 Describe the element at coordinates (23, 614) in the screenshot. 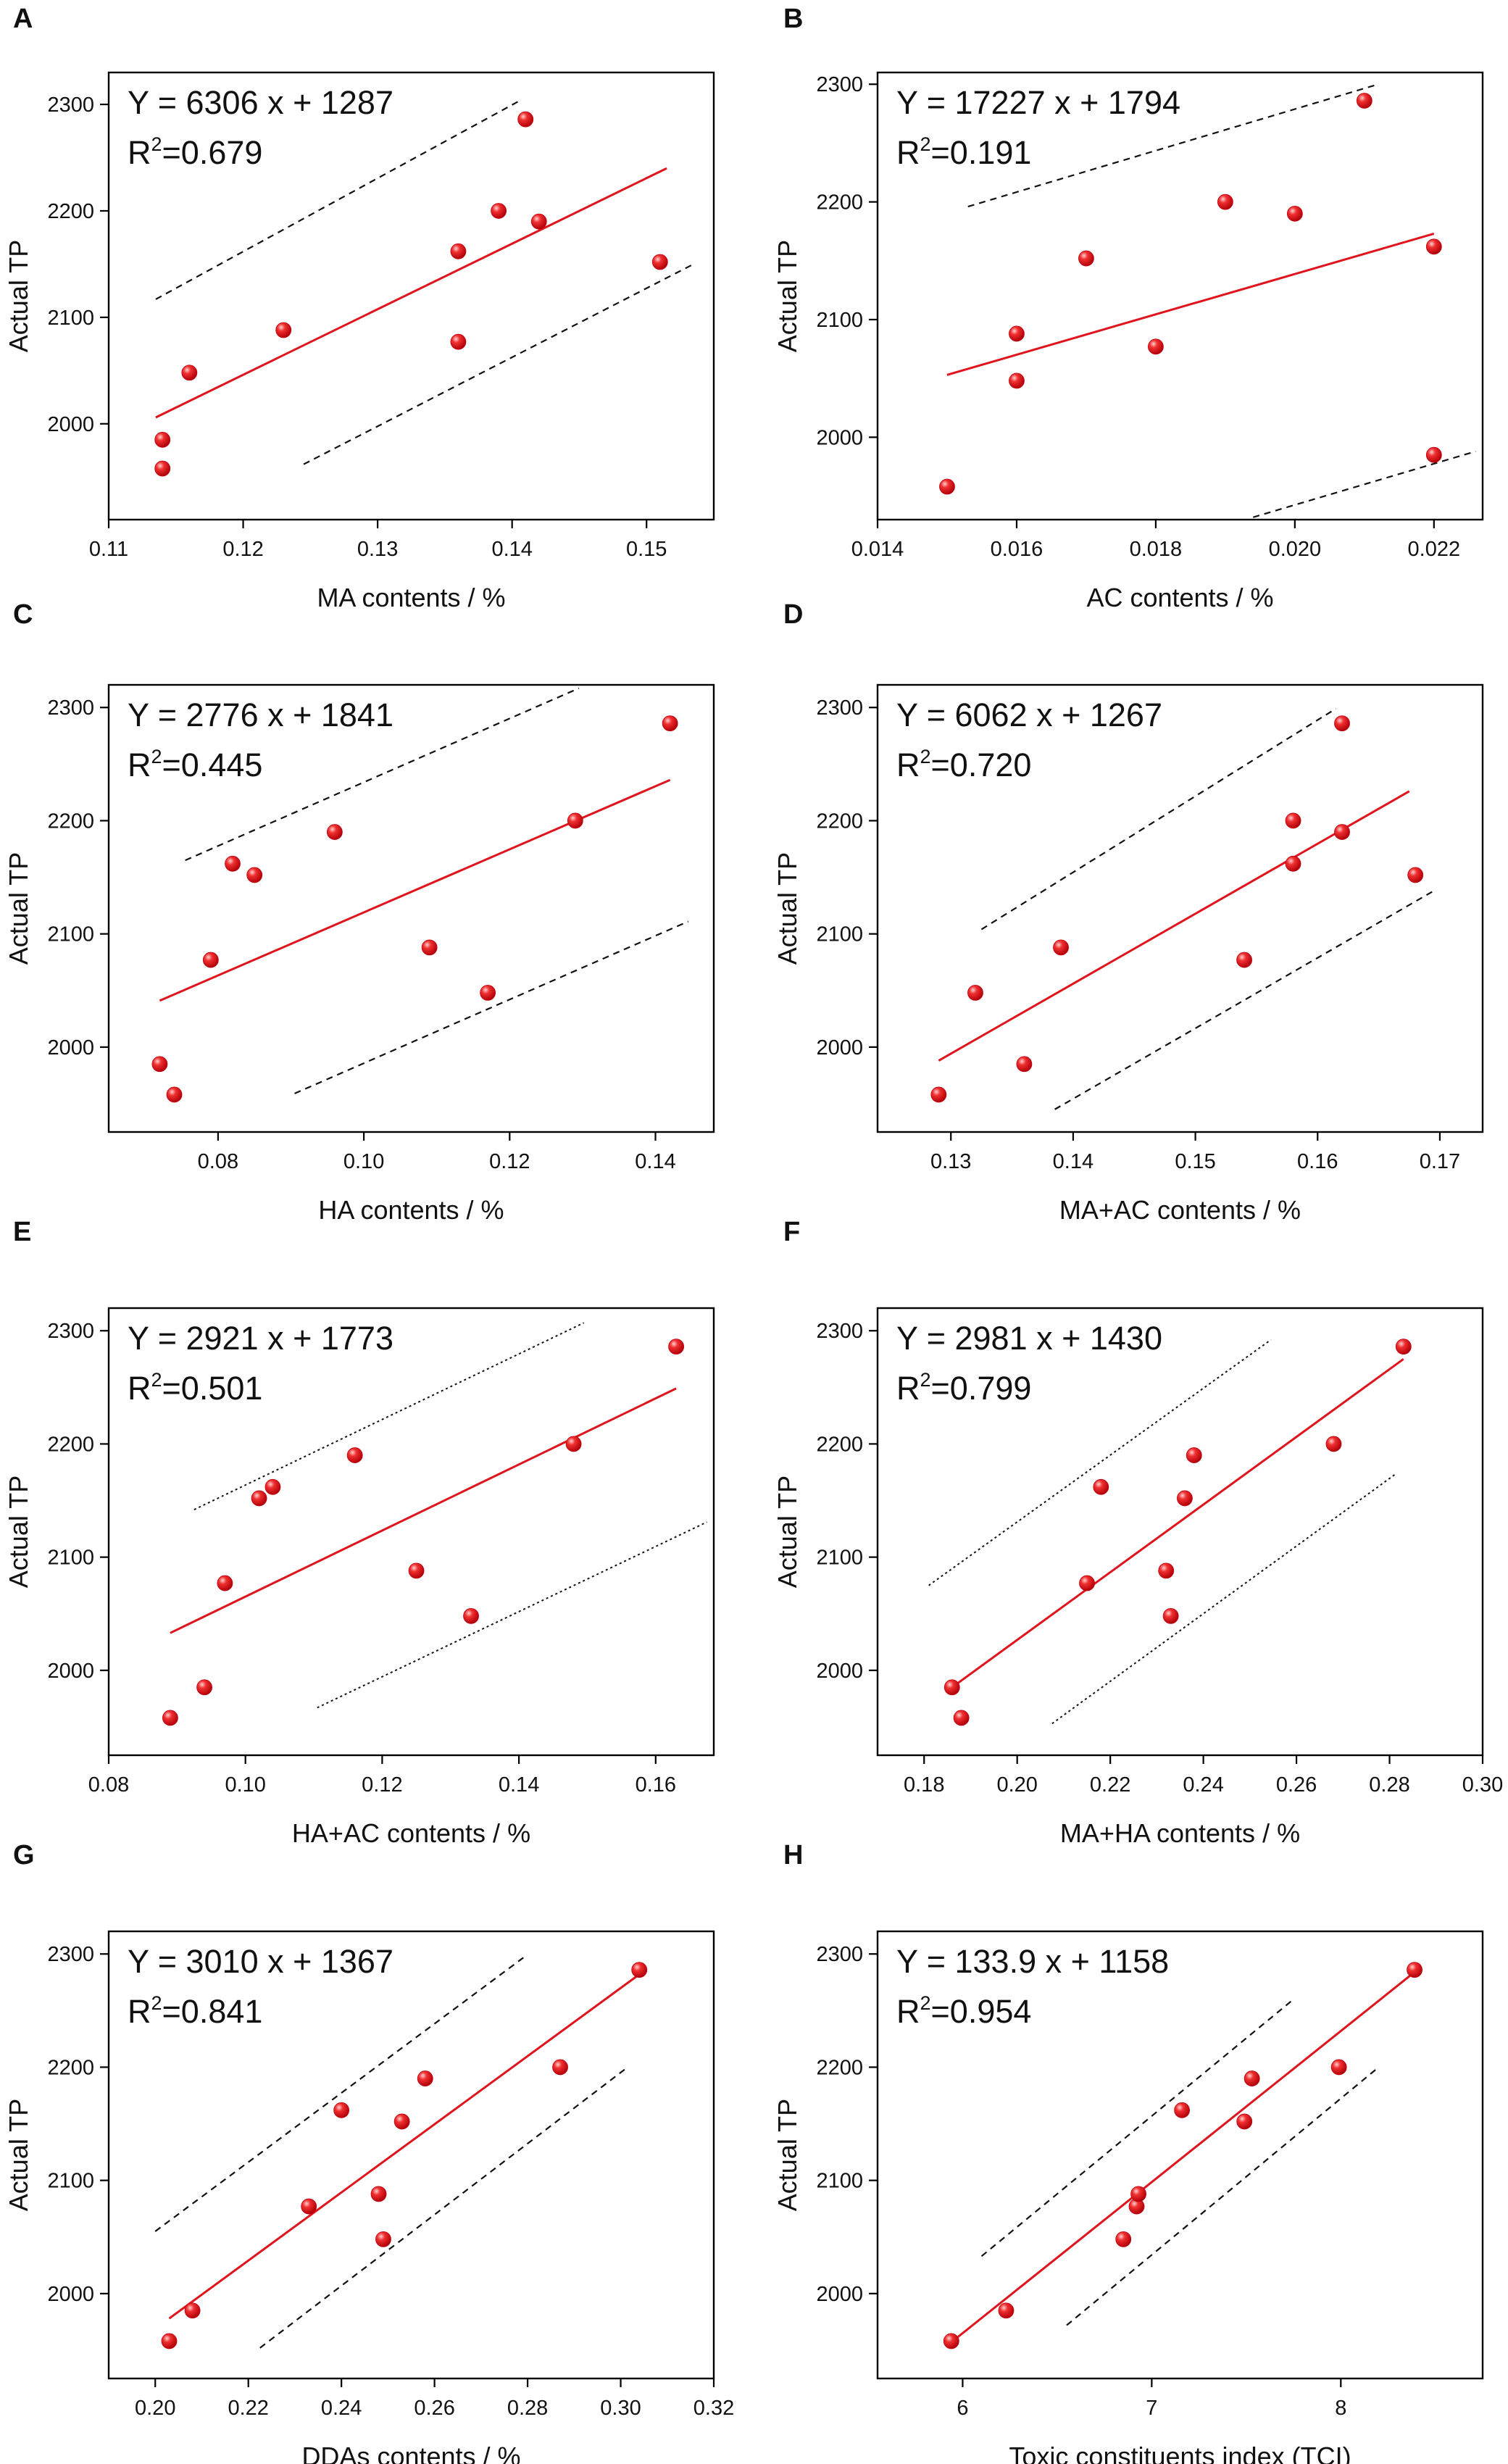

I see `panel-label: C` at that location.